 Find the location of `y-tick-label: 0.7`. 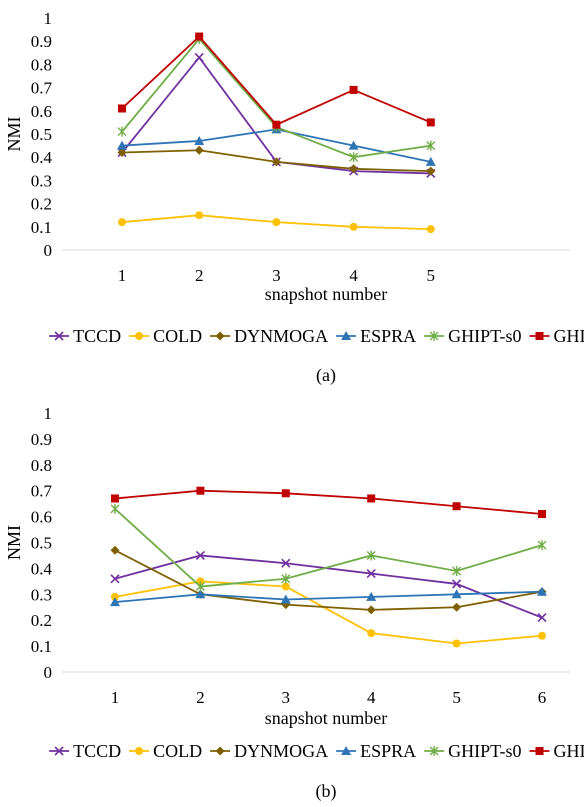

y-tick-label: 0.7 is located at coordinates (42, 88).